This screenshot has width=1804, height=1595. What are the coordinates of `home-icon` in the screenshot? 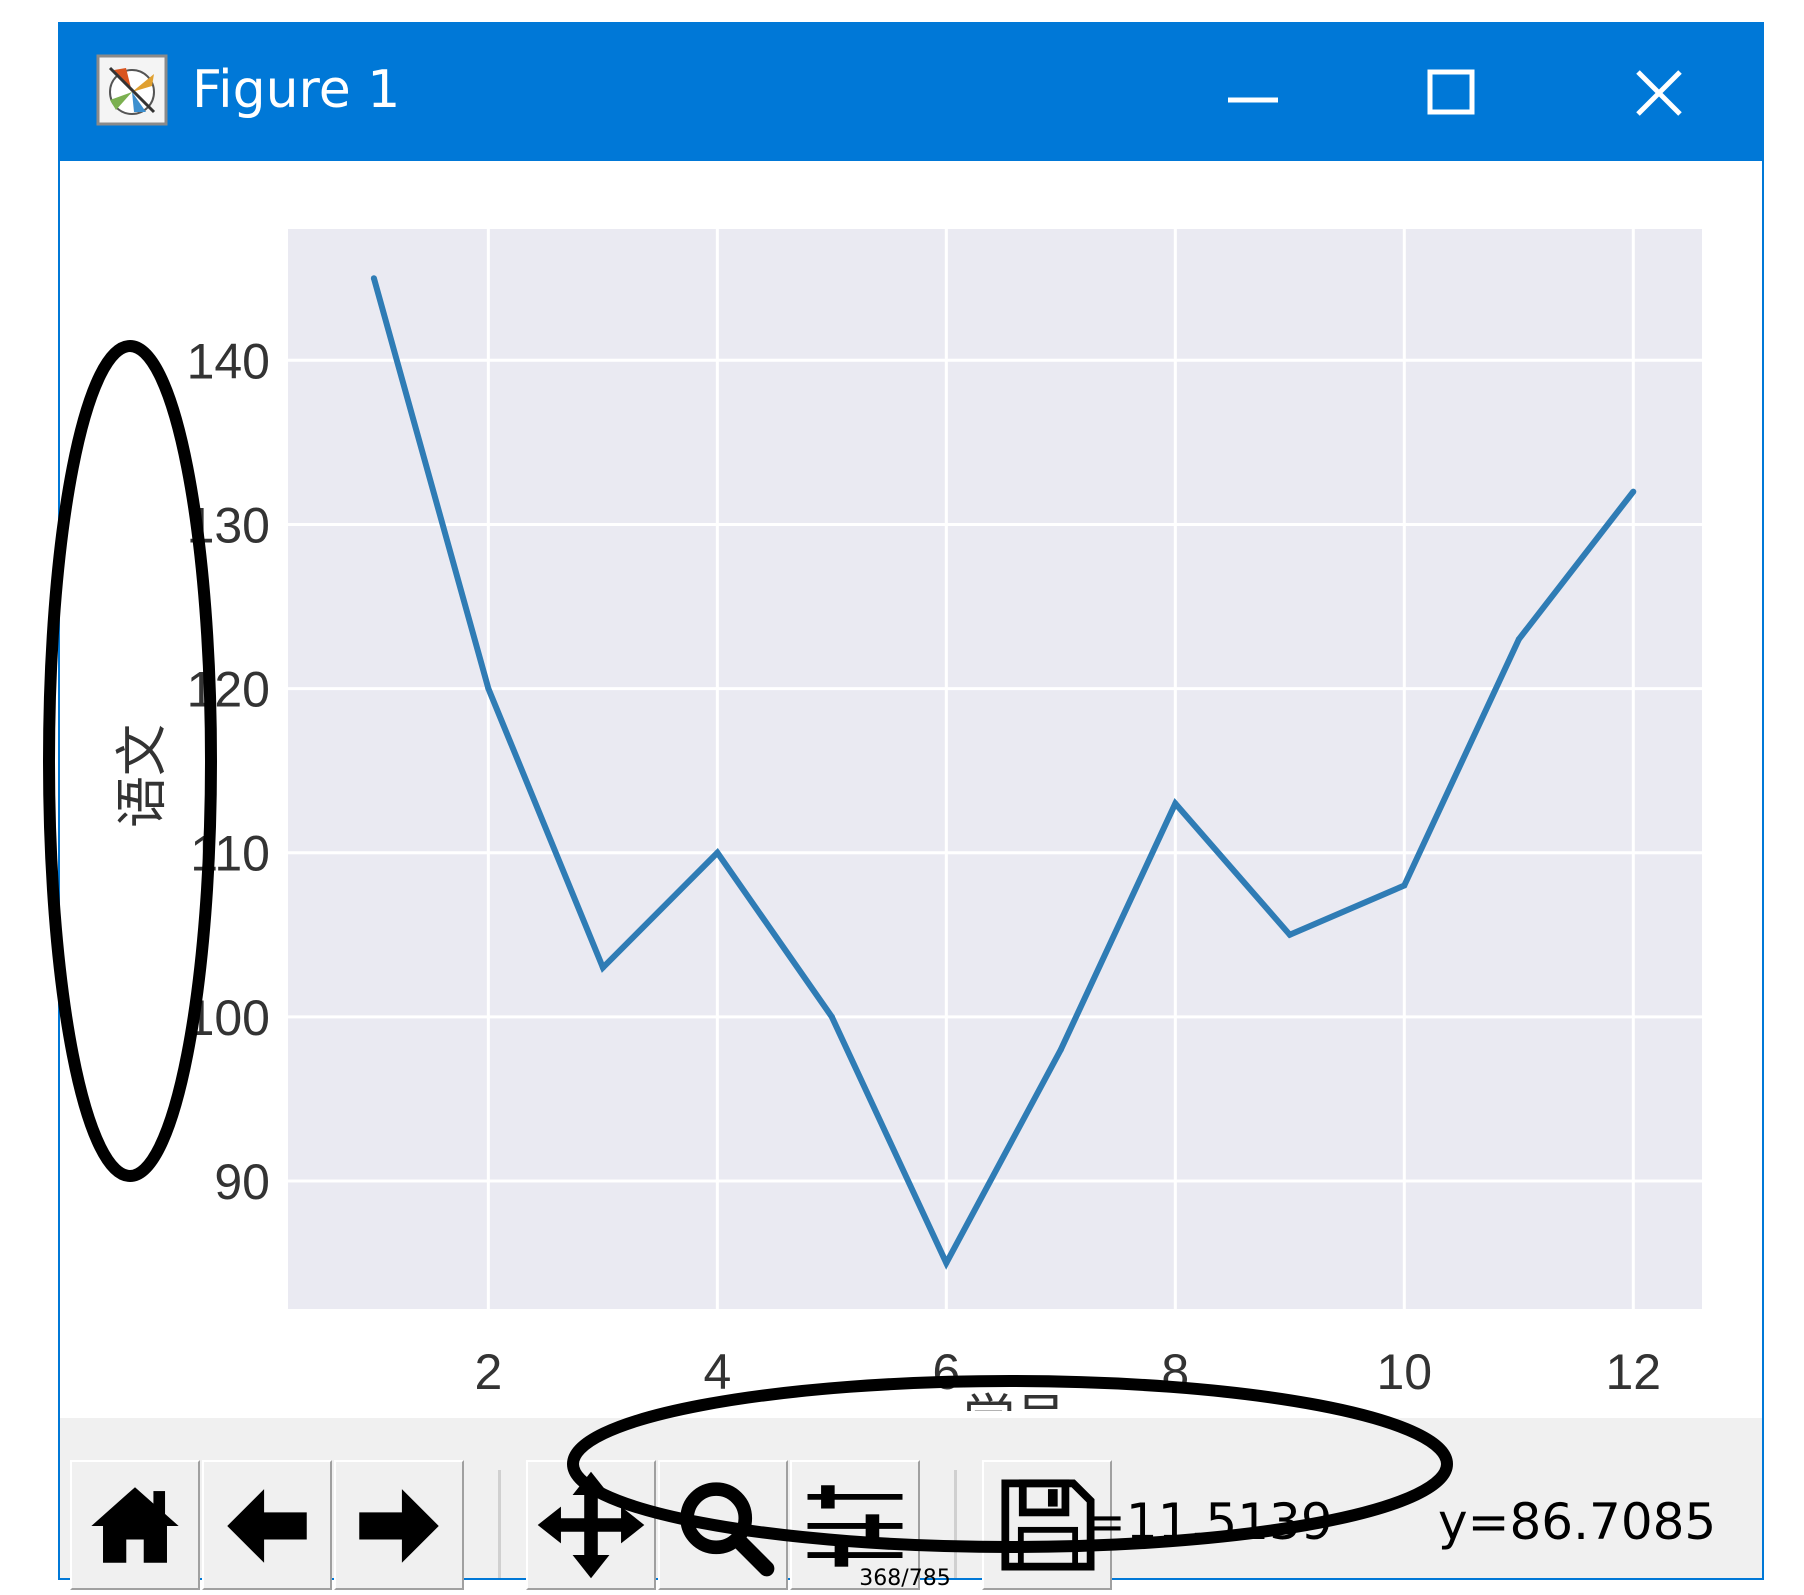 It's located at (135, 1525).